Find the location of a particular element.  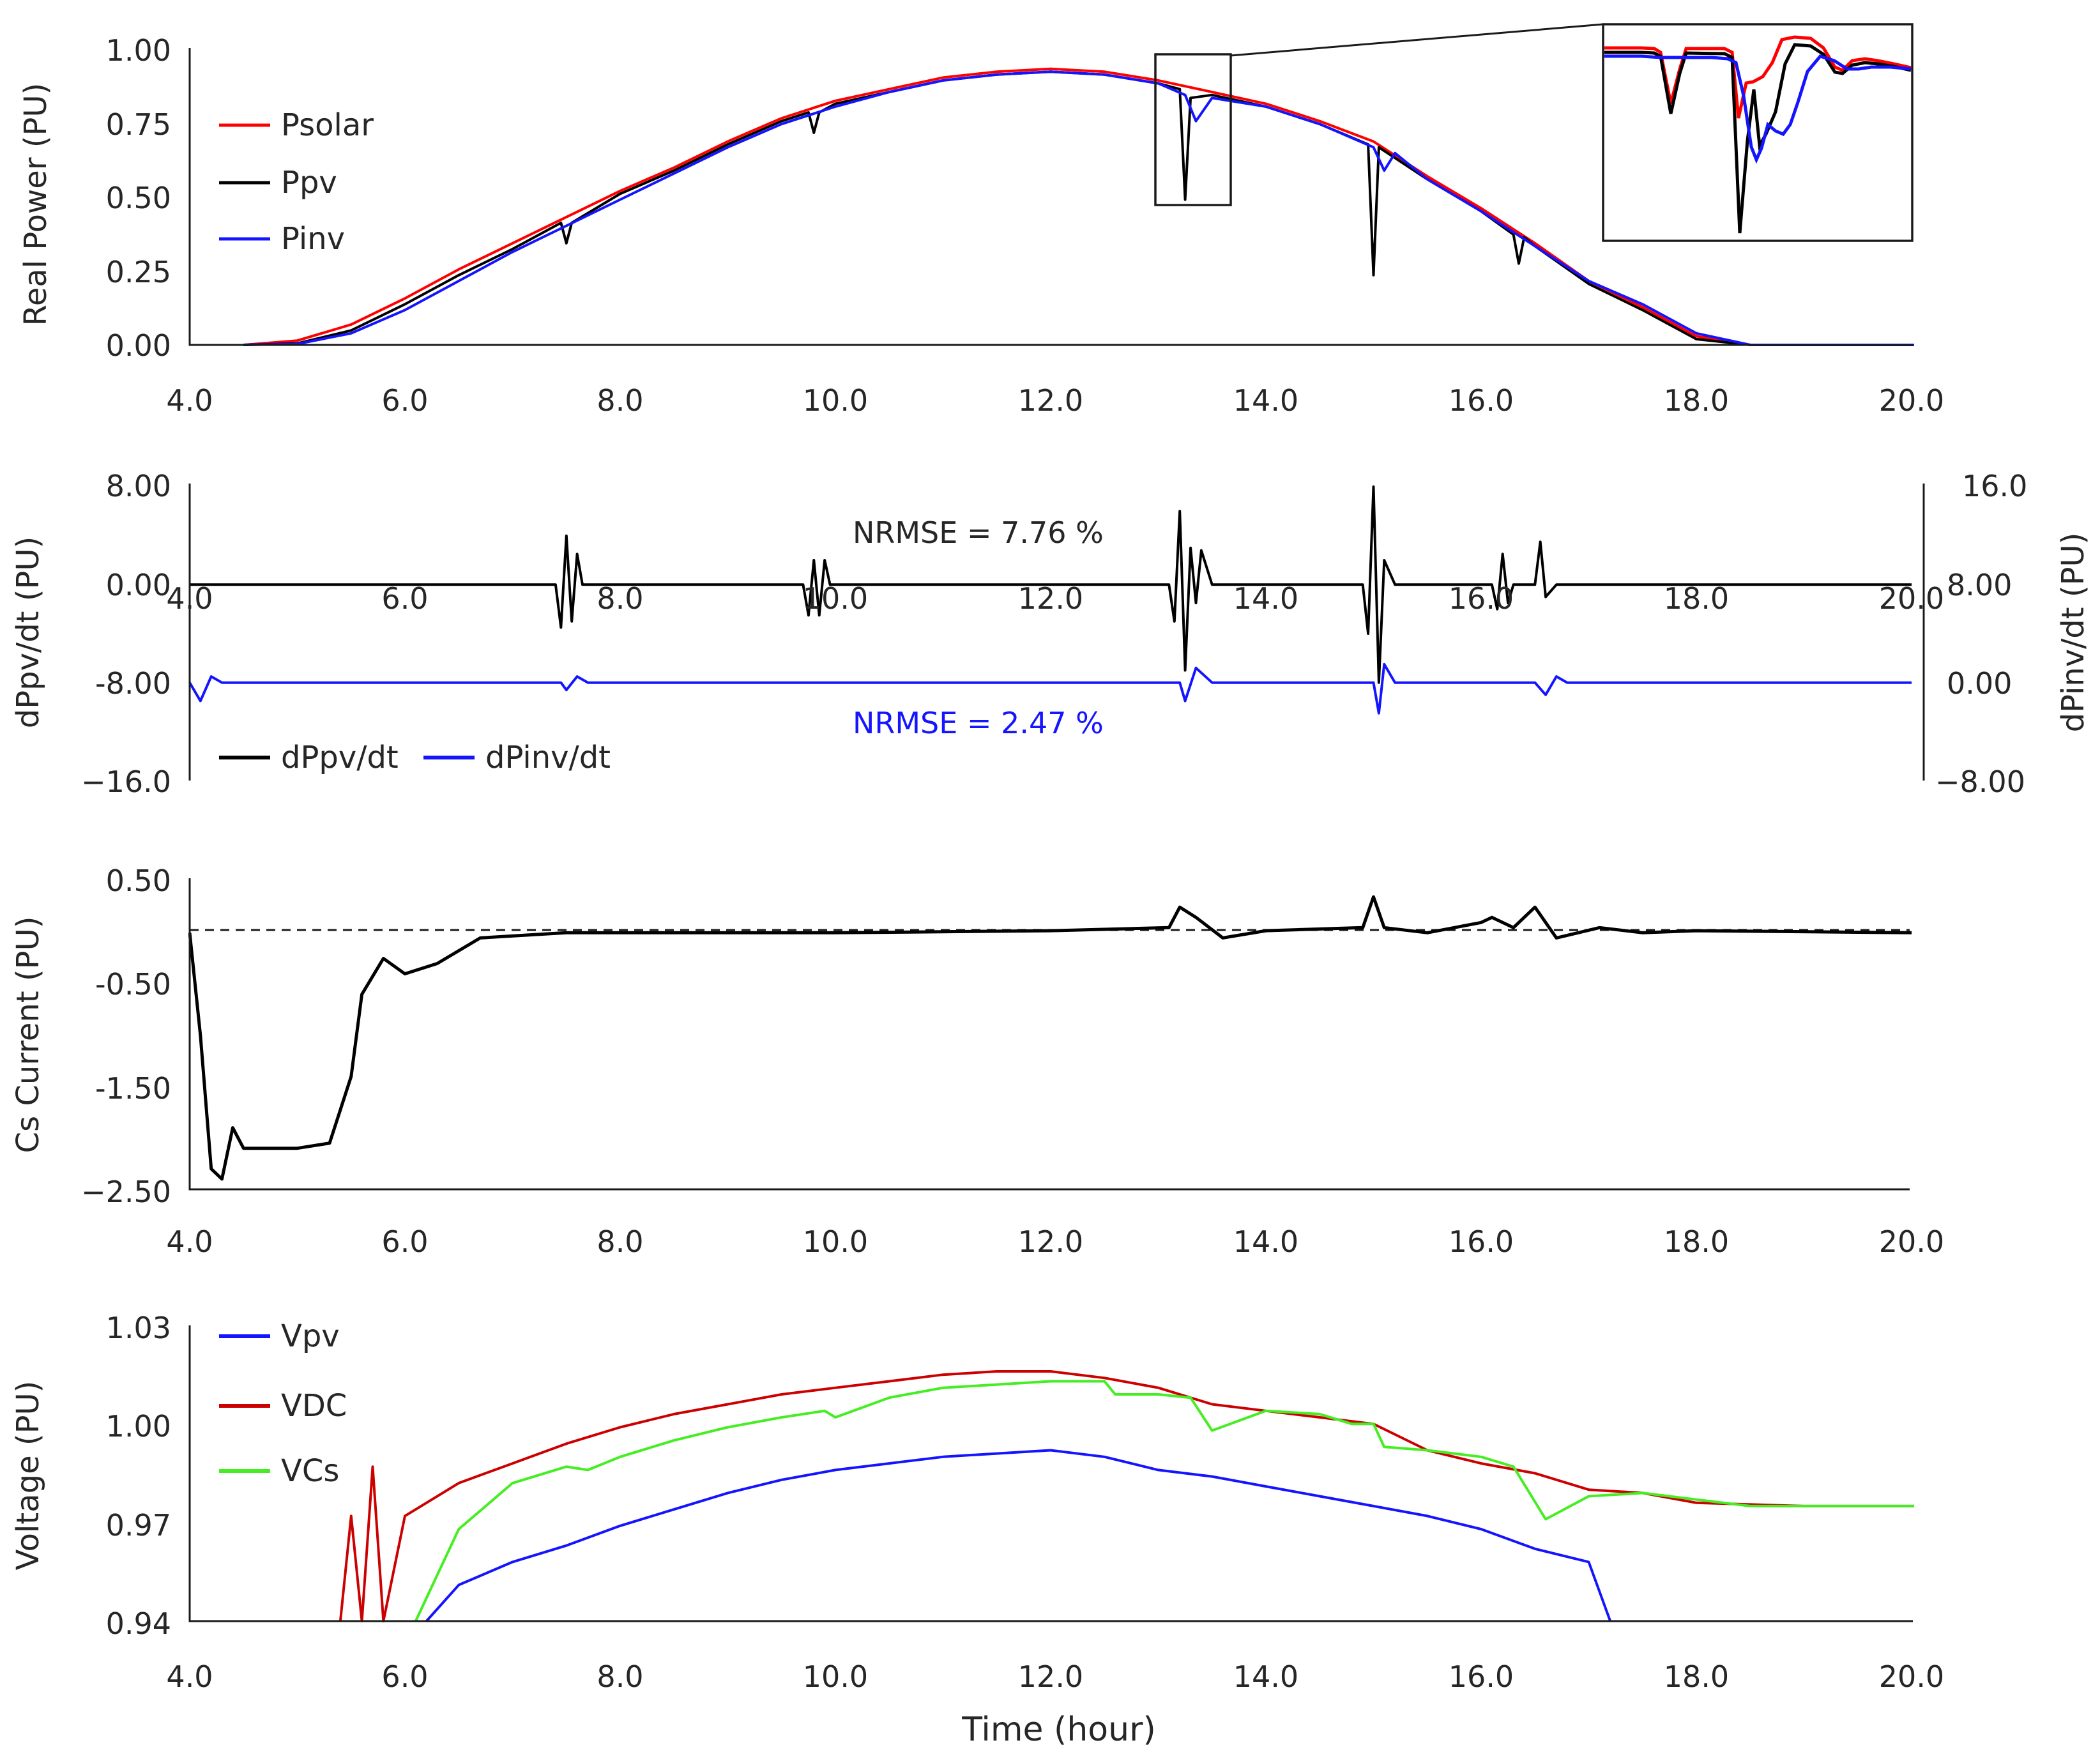

y-tick-right: −8.00 is located at coordinates (1980, 782).